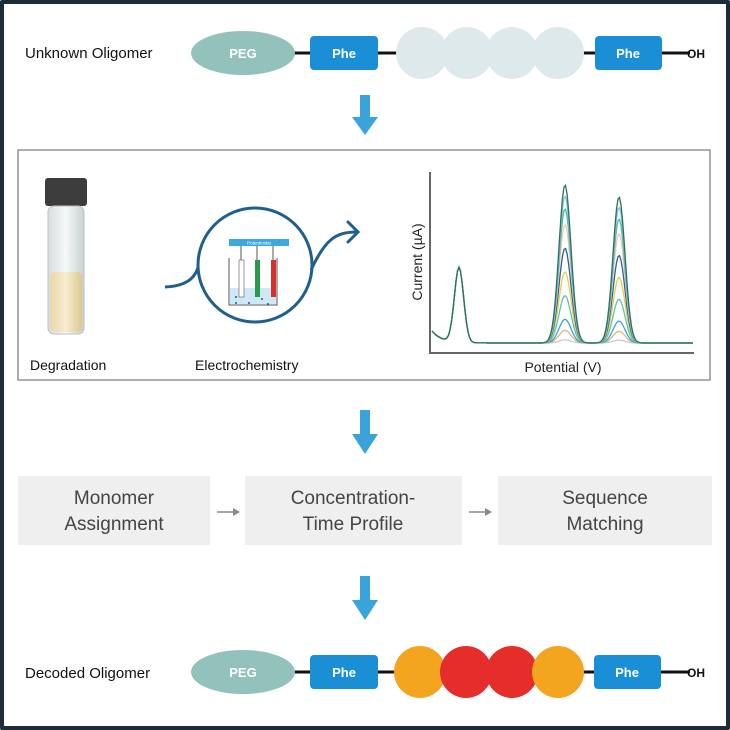  Describe the element at coordinates (246, 365) in the screenshot. I see `electrochemistry-label: Electrochemistry` at that location.